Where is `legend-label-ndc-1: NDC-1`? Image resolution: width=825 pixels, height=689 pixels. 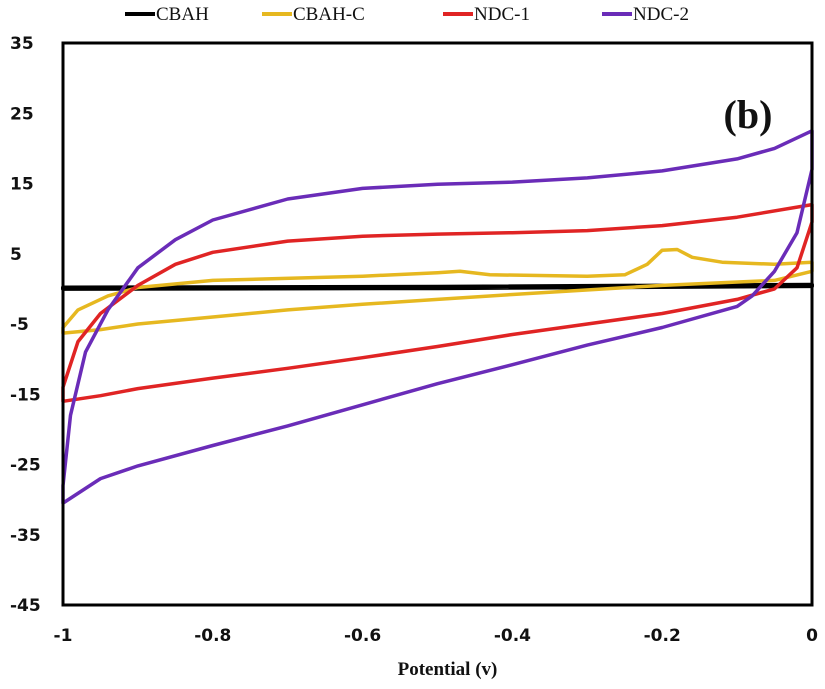 legend-label-ndc-1: NDC-1 is located at coordinates (502, 14).